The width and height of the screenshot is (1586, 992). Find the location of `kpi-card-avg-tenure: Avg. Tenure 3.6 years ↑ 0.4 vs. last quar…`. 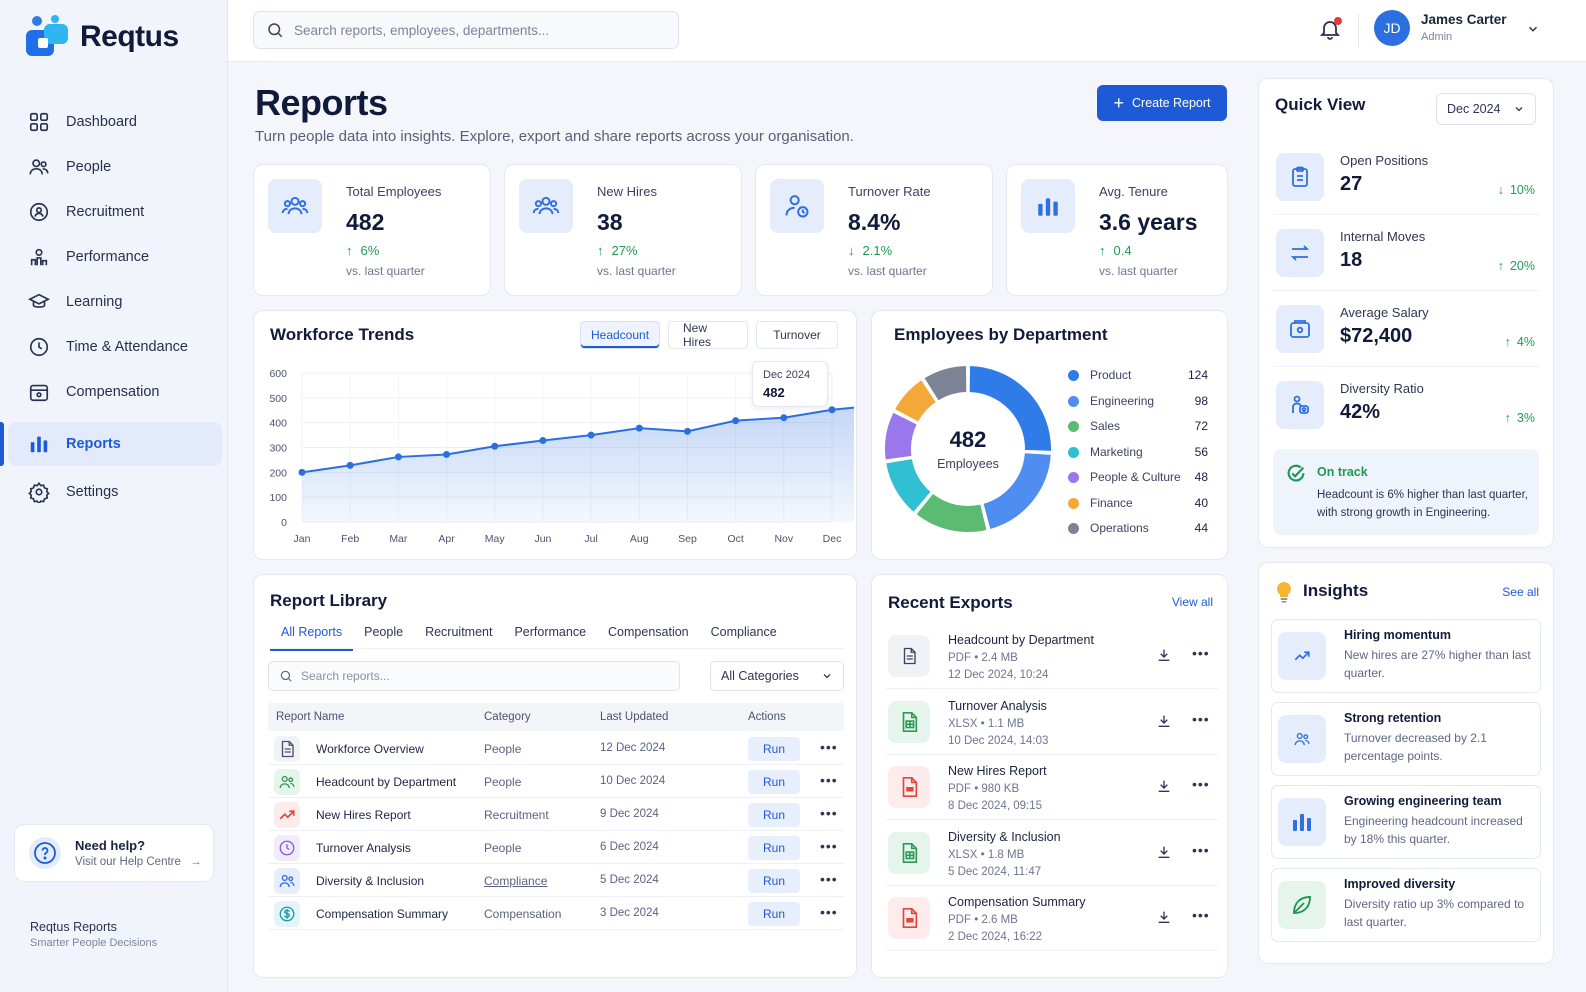

kpi-card-avg-tenure: Avg. Tenure 3.6 years ↑ 0.4 vs. last quar… is located at coordinates (1117, 230).